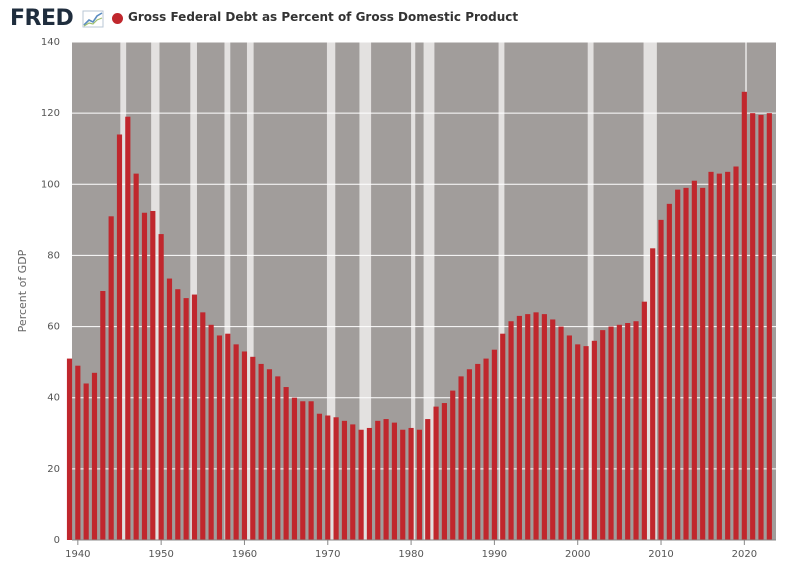 Image resolution: width=800 pixels, height=576 pixels. I want to click on bar-1970, so click(328, 477).